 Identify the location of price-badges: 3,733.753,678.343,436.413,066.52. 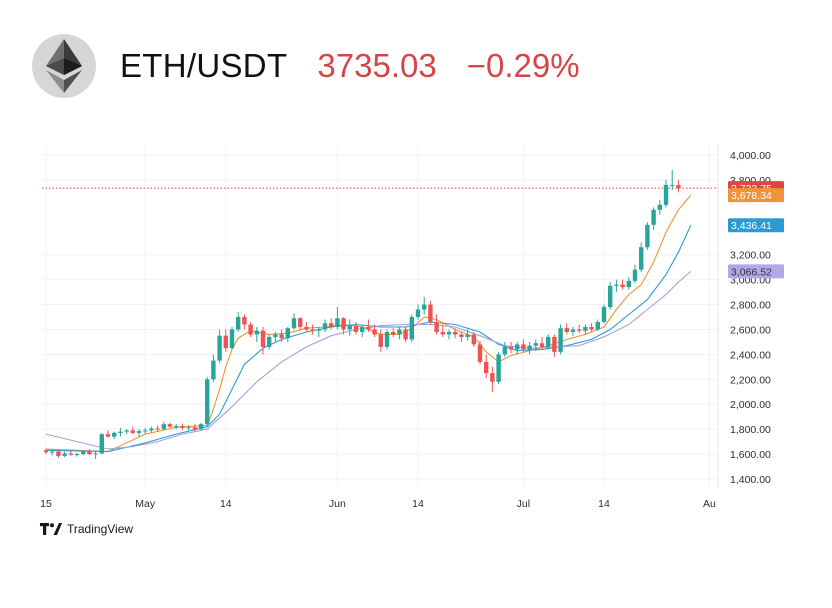
(756, 230).